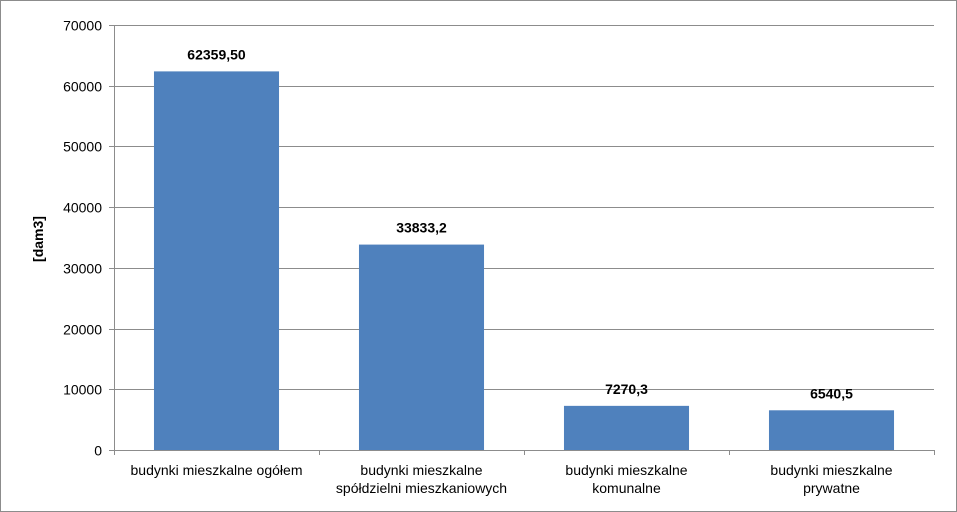 Image resolution: width=957 pixels, height=512 pixels. Describe the element at coordinates (421, 228) in the screenshot. I see `data-label: 33833,2` at that location.